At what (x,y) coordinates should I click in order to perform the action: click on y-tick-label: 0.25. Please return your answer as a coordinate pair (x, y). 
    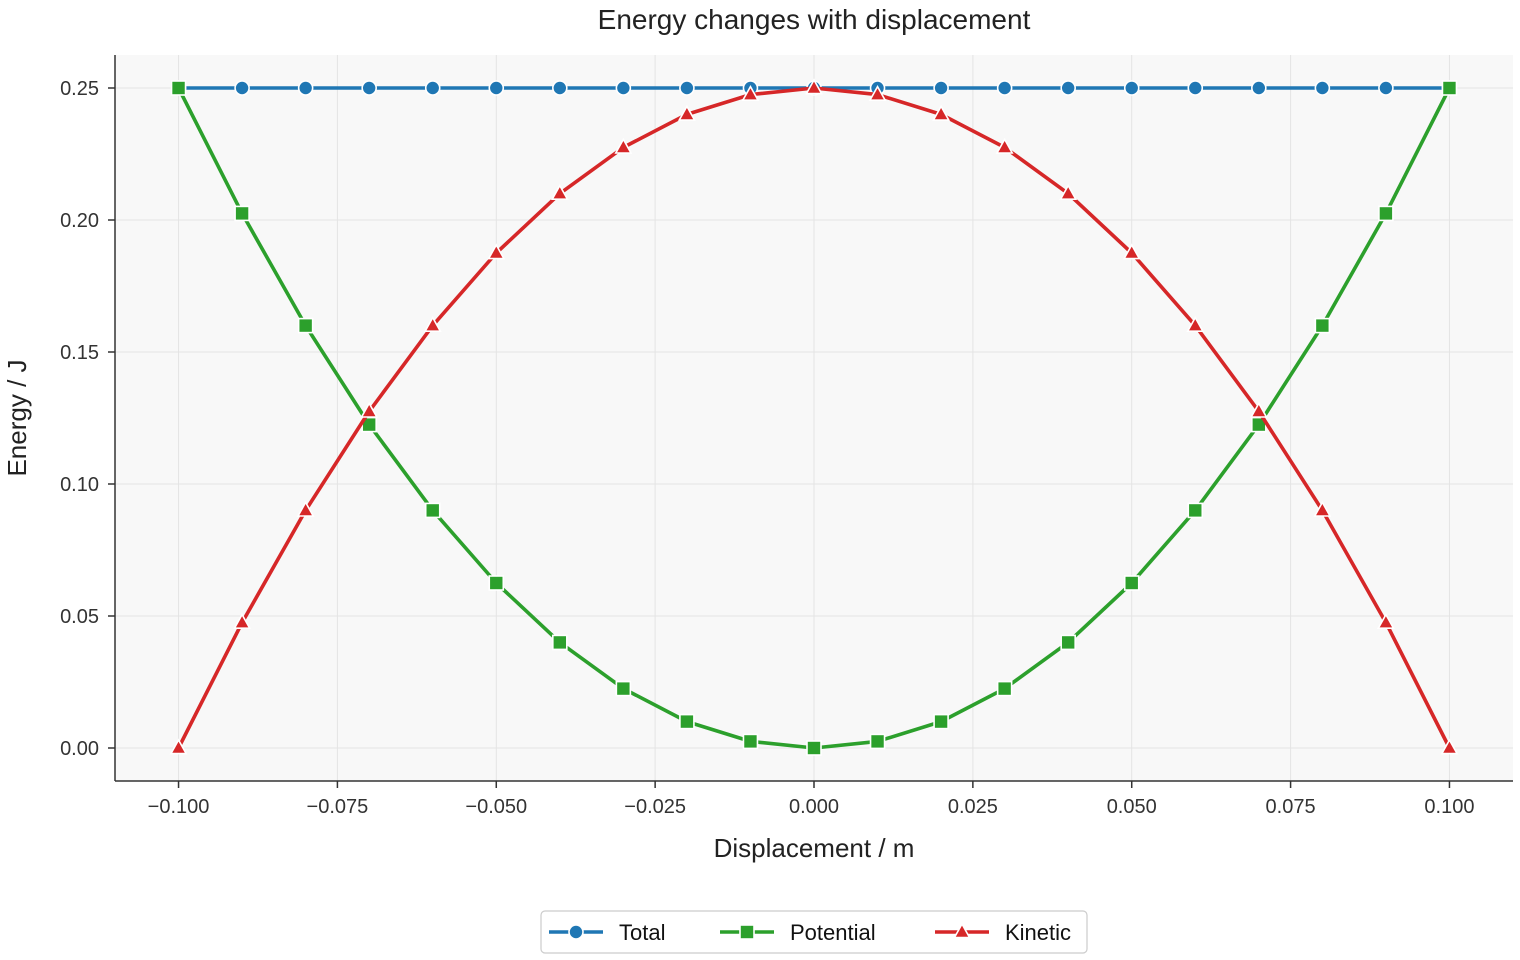
    Looking at the image, I should click on (79, 89).